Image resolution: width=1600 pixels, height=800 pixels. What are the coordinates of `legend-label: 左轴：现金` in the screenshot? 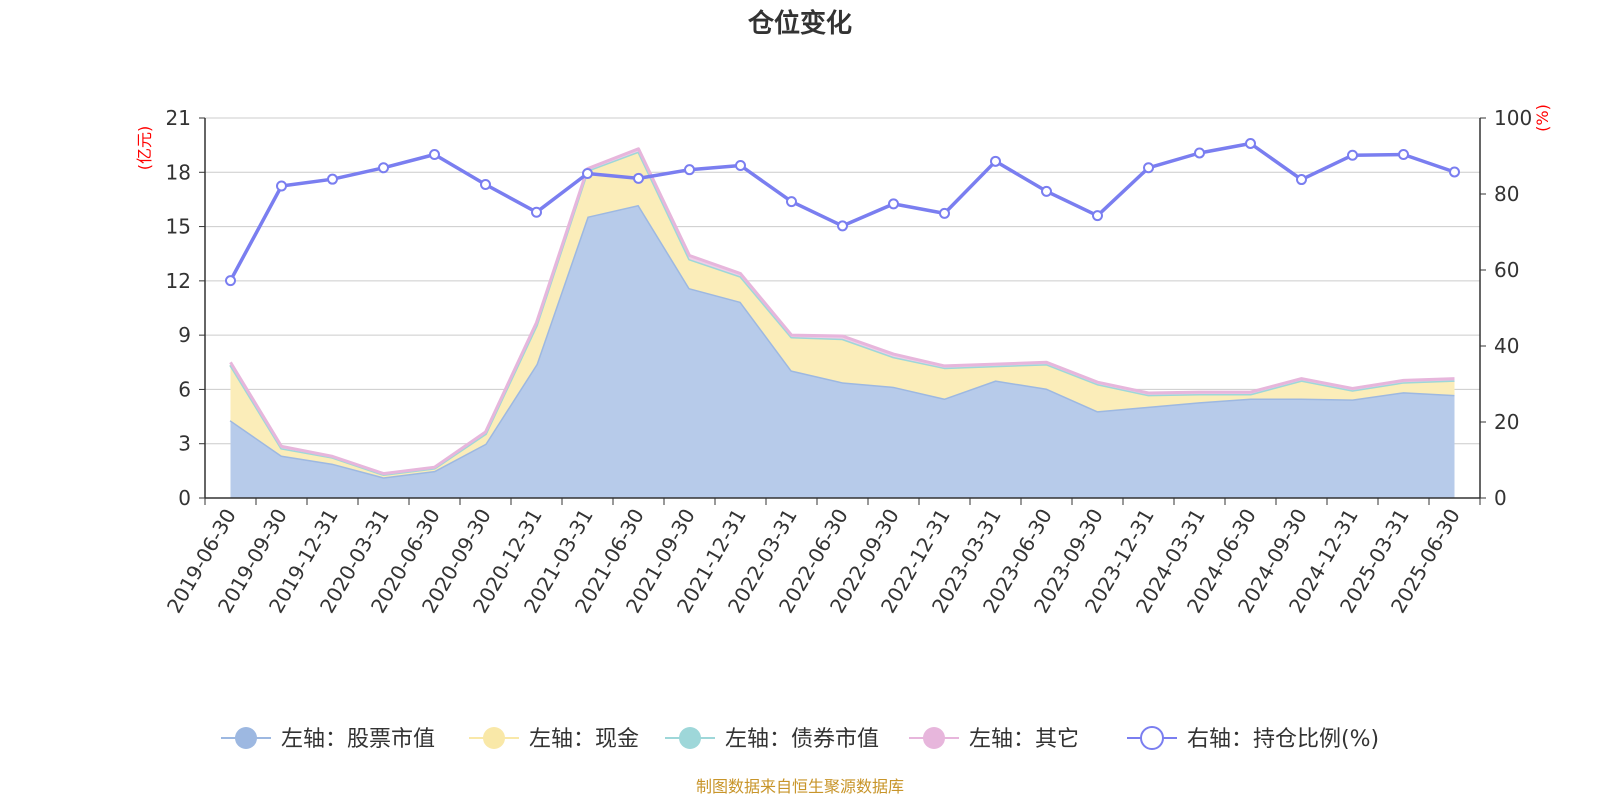 It's located at (584, 739).